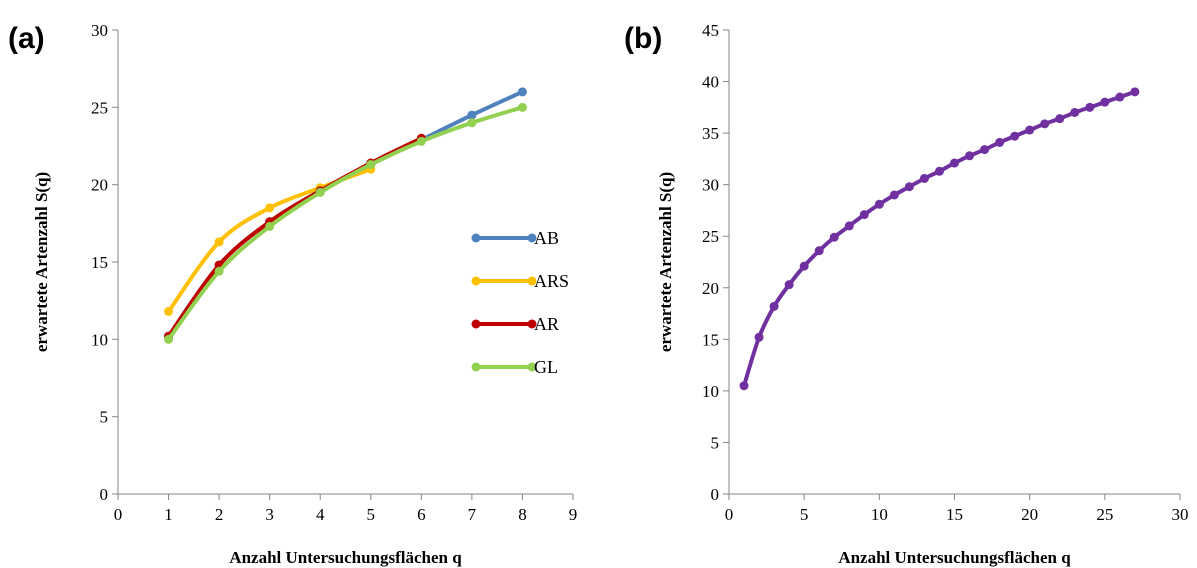 Image resolution: width=1197 pixels, height=568 pixels. What do you see at coordinates (710, 133) in the screenshot?
I see `y-tick-label: 35` at bounding box center [710, 133].